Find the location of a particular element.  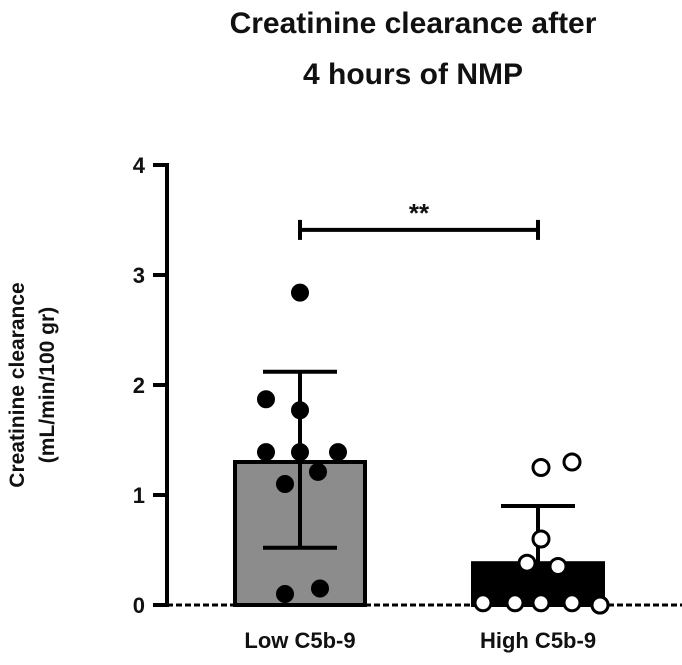

y-axis-label: Creatinine clearance (mL/min/100 gr) is located at coordinates (32, 384).